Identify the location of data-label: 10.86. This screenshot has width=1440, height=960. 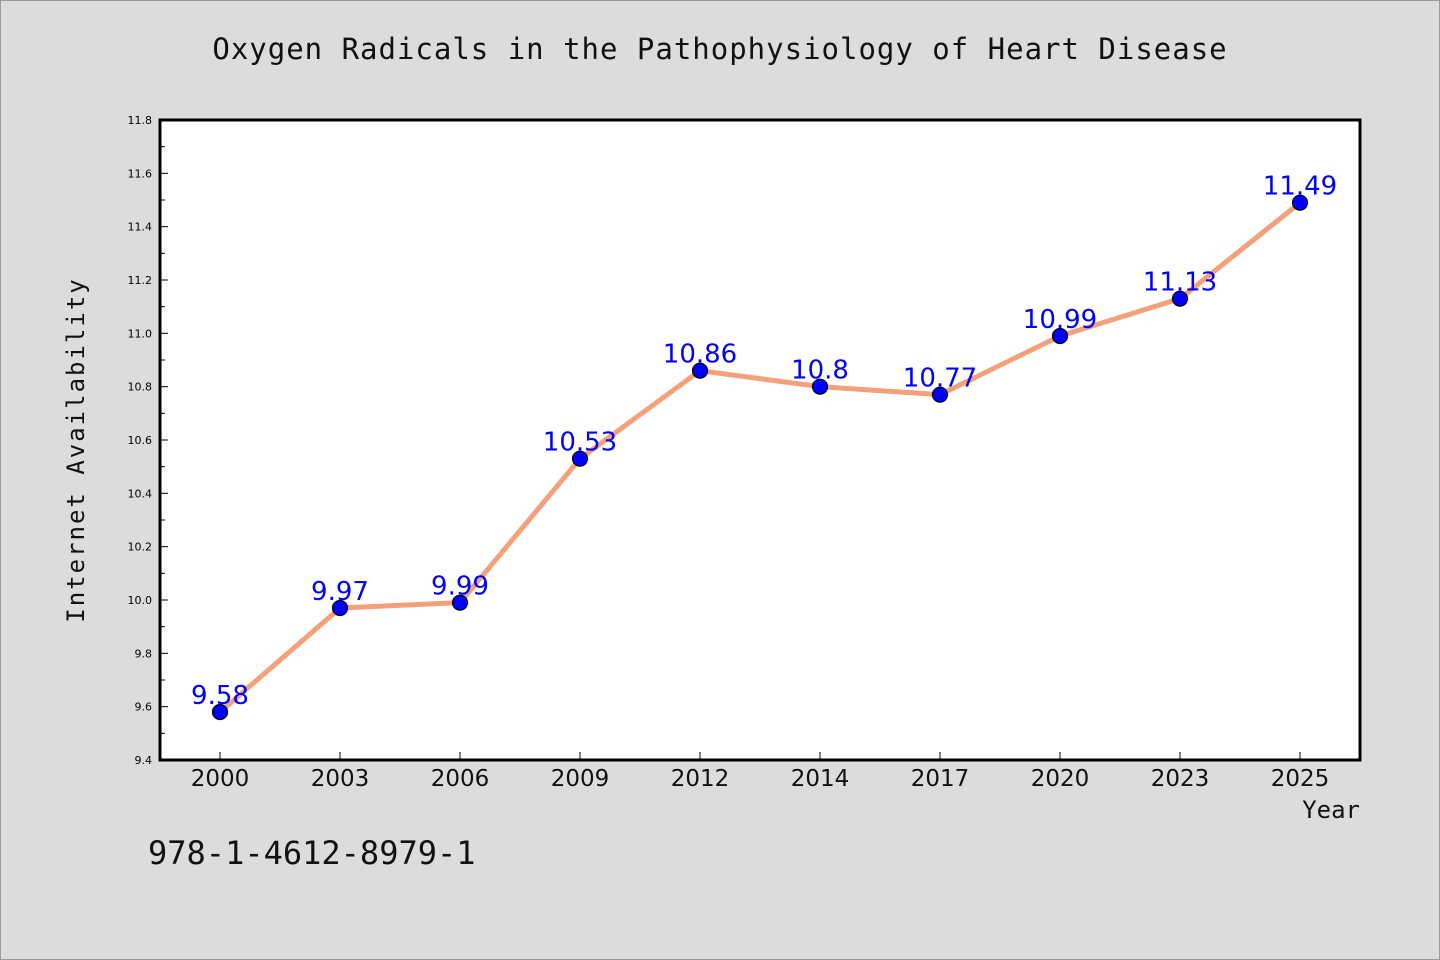
(700, 355).